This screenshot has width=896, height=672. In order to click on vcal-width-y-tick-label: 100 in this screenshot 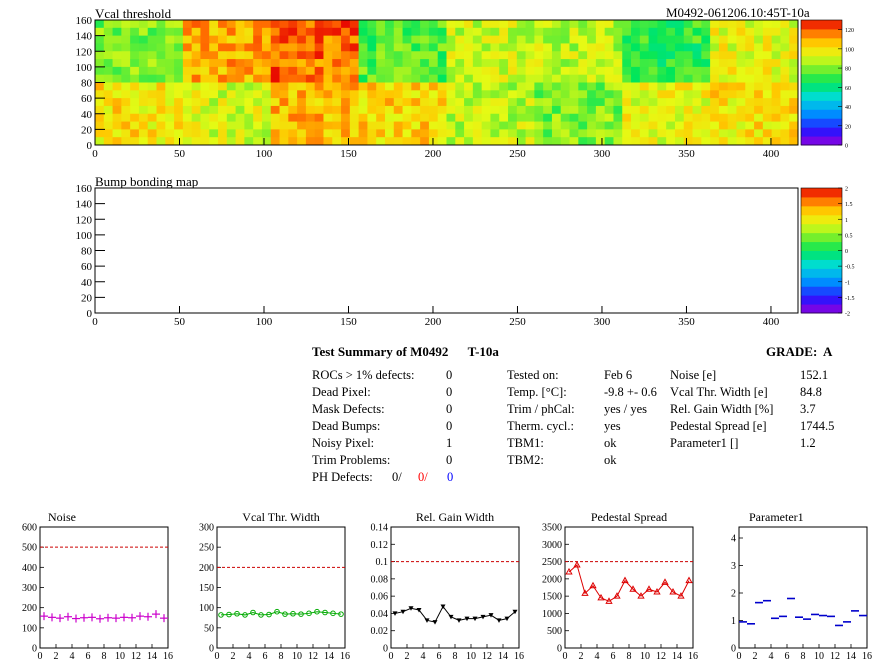, I will do `click(206, 608)`.